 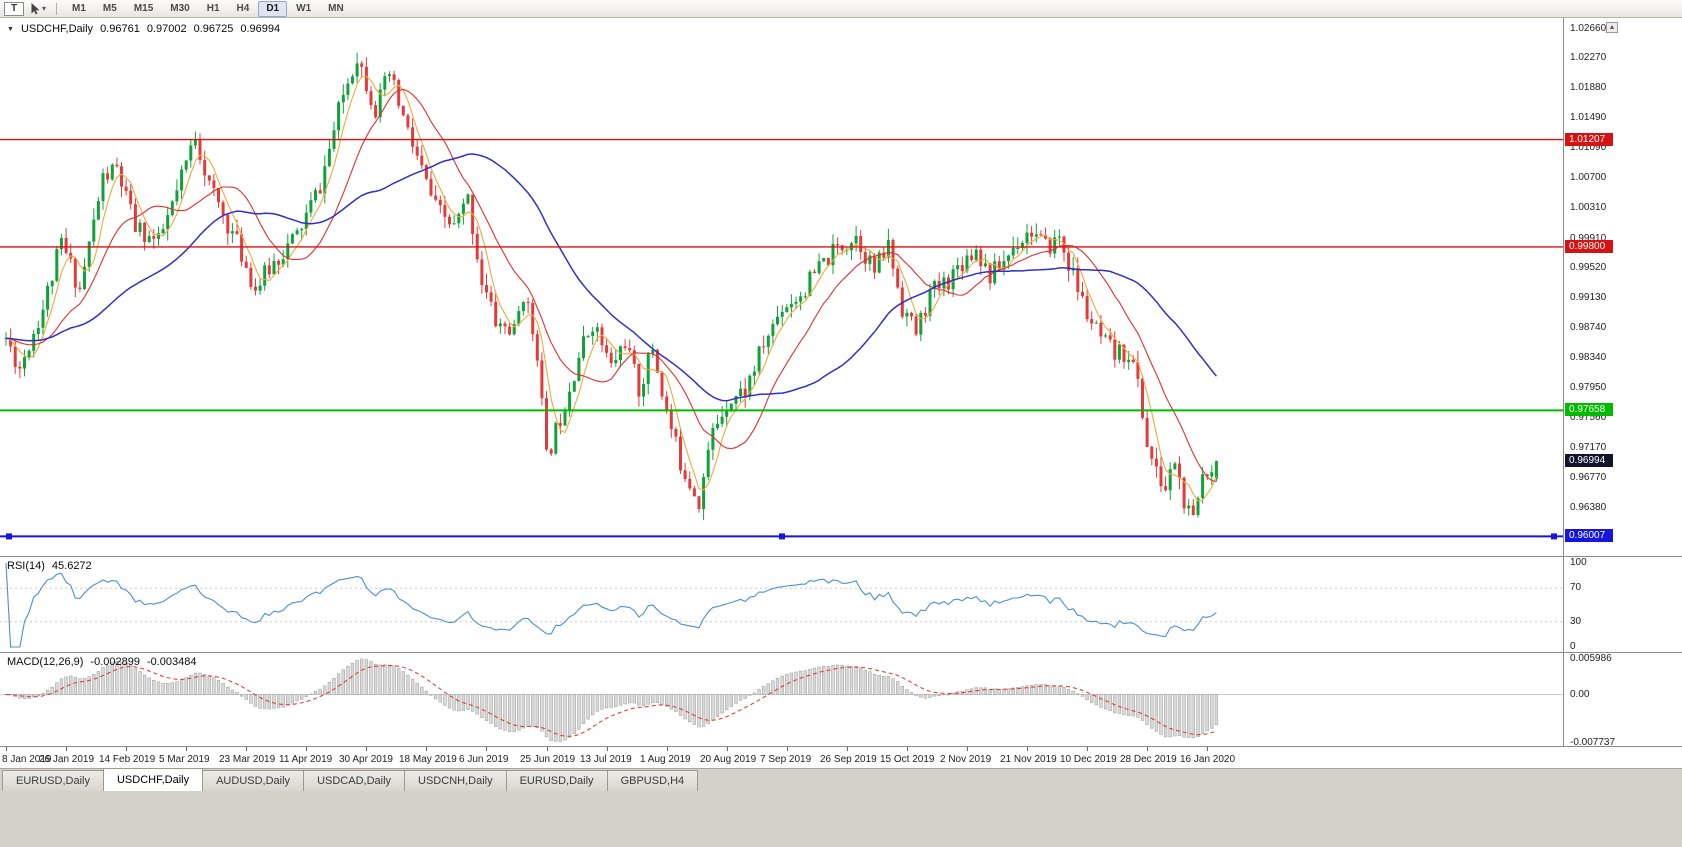 I want to click on ohlc-close: 0.96994, so click(x=260, y=29).